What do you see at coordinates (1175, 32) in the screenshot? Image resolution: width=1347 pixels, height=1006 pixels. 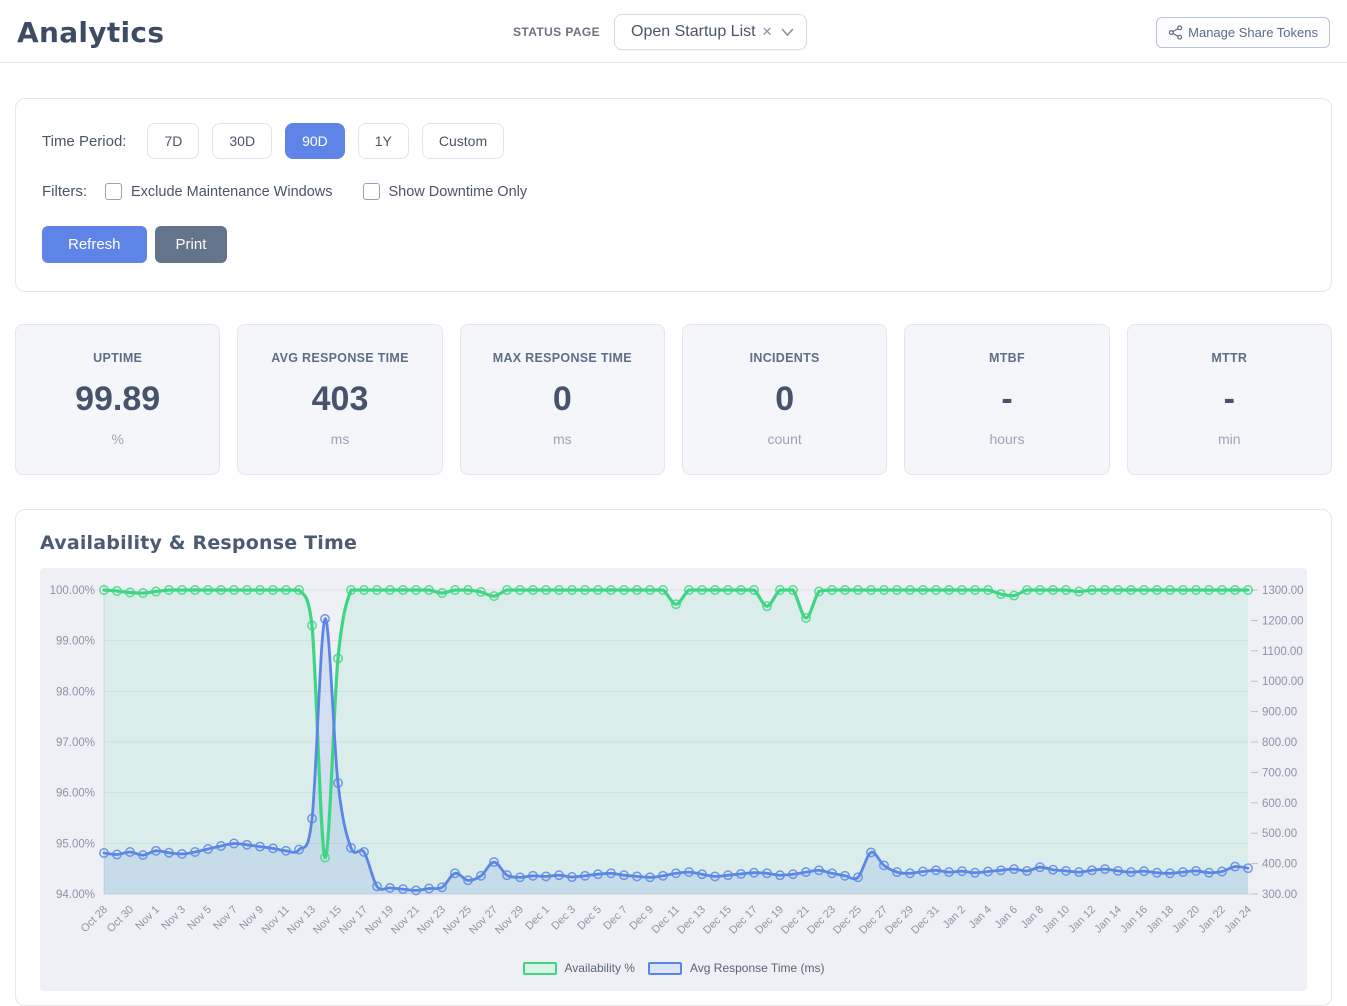 I see `share-icon` at bounding box center [1175, 32].